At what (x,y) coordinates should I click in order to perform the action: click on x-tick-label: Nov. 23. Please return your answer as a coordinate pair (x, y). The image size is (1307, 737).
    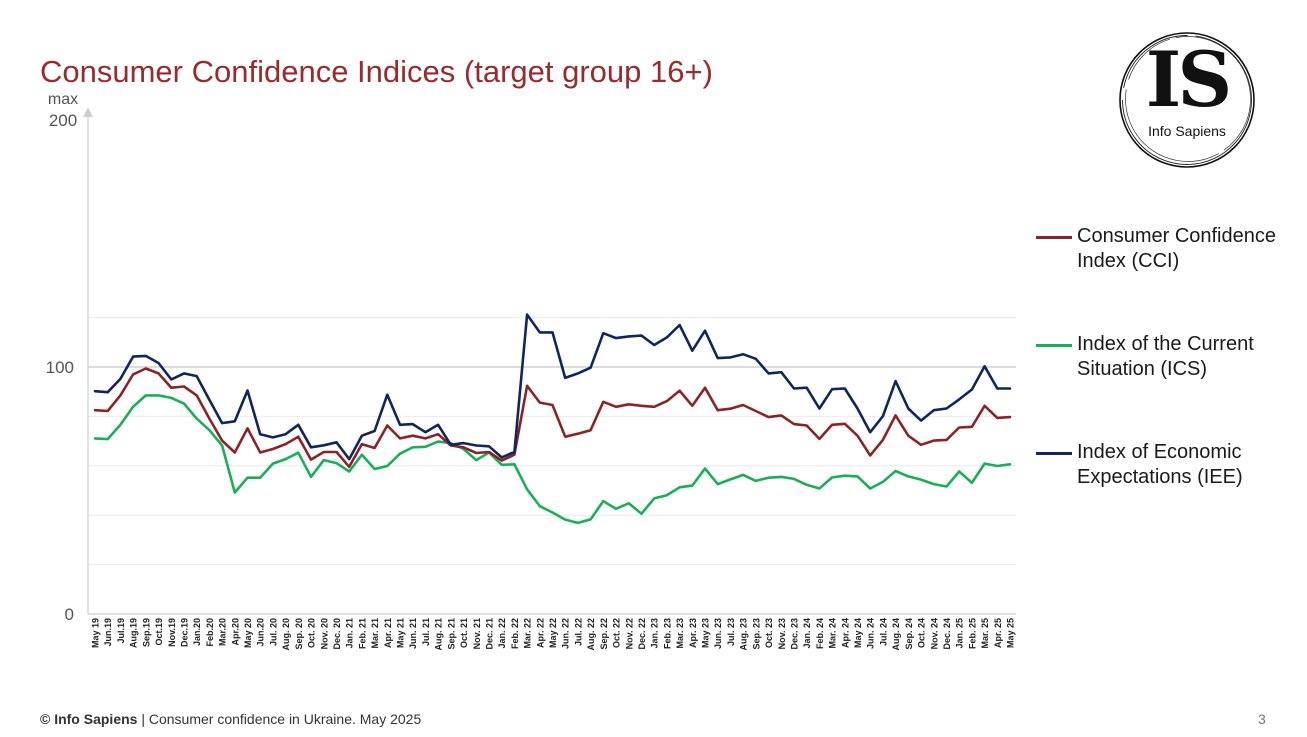
    Looking at the image, I should click on (782, 633).